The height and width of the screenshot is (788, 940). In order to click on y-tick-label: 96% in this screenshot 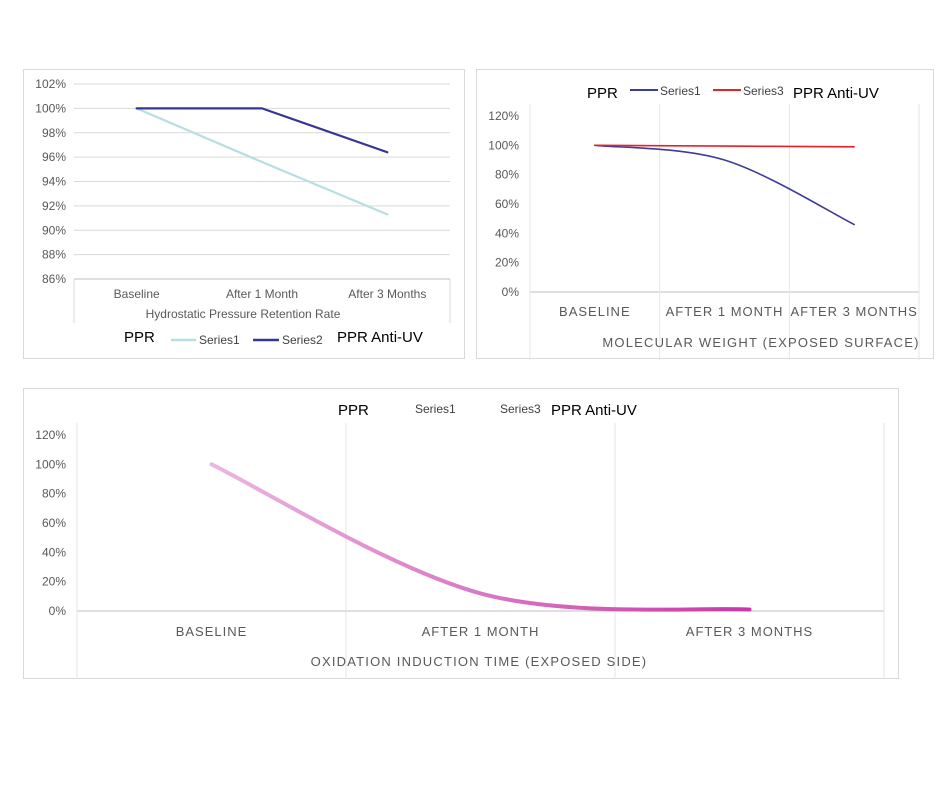, I will do `click(54, 157)`.